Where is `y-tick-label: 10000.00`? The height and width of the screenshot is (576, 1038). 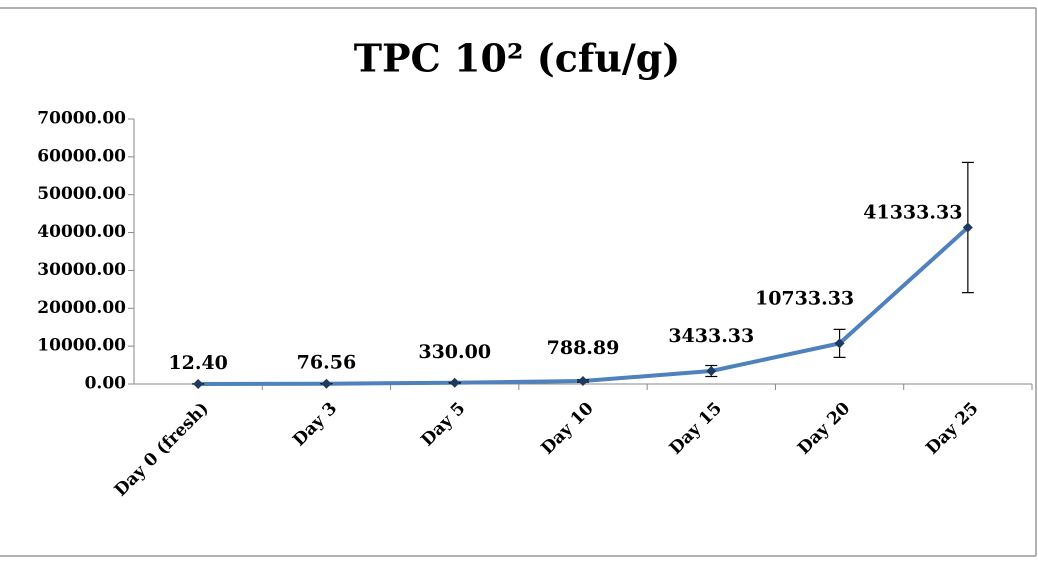
y-tick-label: 10000.00 is located at coordinates (81, 346).